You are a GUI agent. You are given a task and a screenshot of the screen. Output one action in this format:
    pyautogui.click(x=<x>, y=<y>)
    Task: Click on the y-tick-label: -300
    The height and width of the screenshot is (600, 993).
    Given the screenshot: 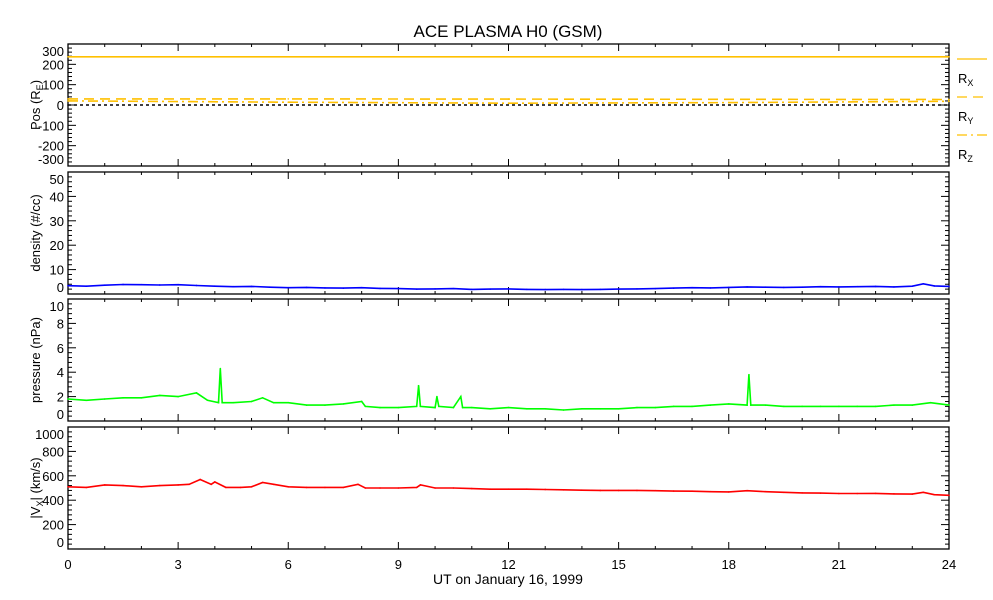 What is the action you would take?
    pyautogui.click(x=51, y=159)
    